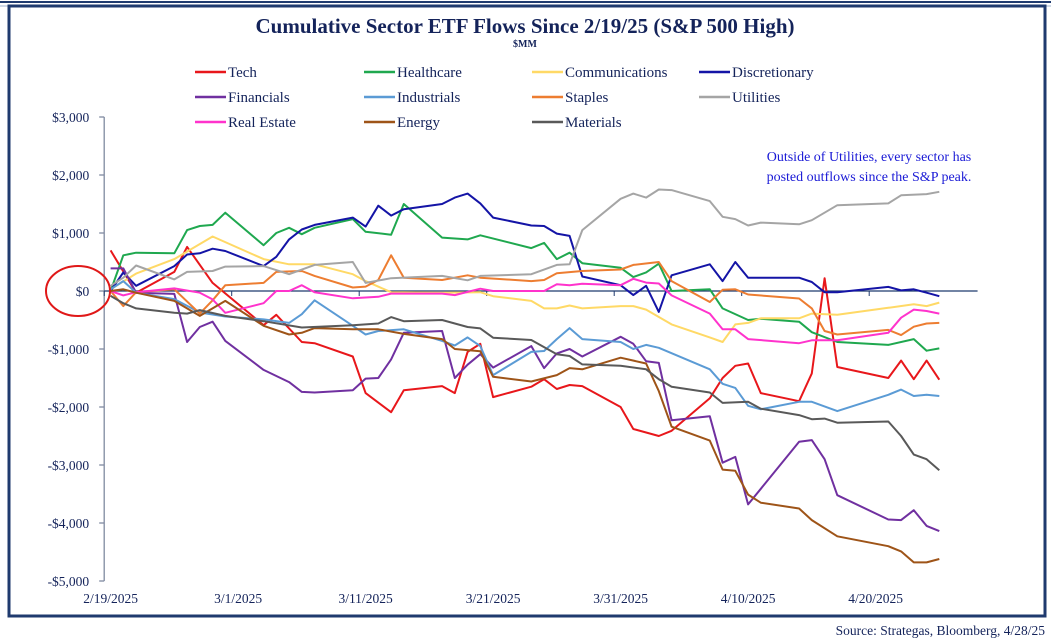 This screenshot has width=1051, height=643. I want to click on legend-label: Staples, so click(586, 98).